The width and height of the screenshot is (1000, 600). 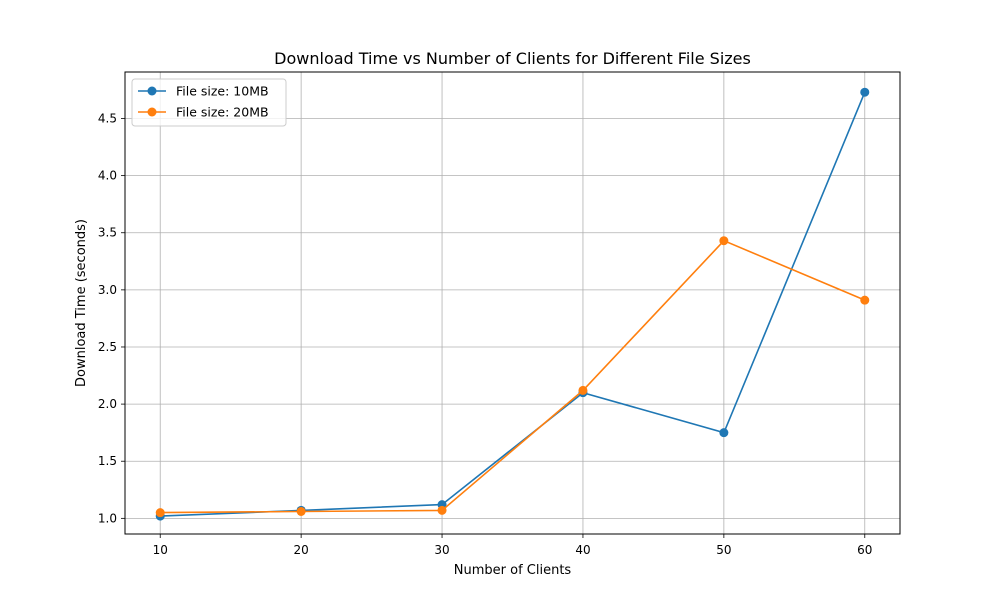 What do you see at coordinates (107, 461) in the screenshot?
I see `y-tick-label: 1.5` at bounding box center [107, 461].